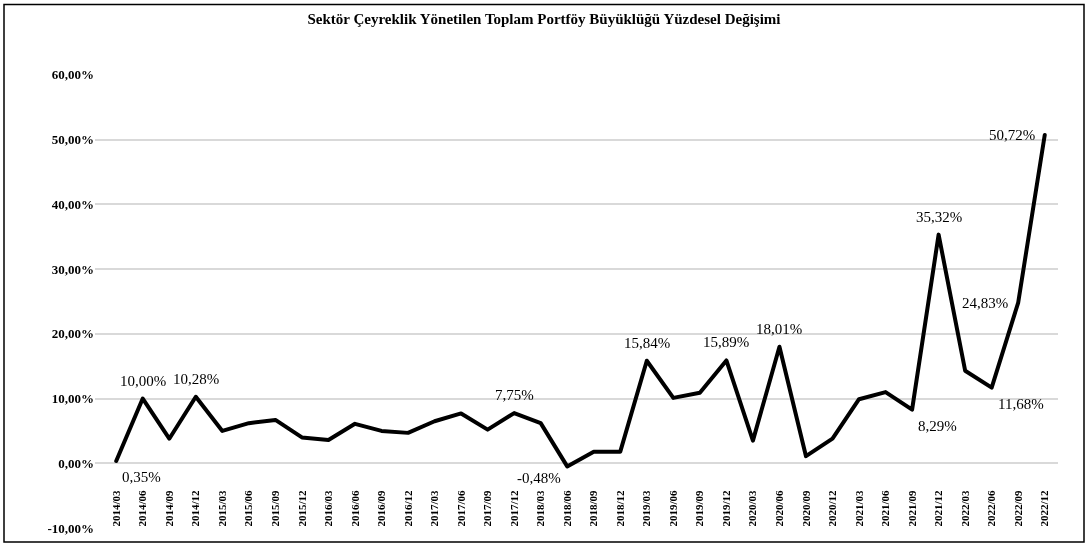  What do you see at coordinates (937, 426) in the screenshot?
I see `data-label: 8,29%` at bounding box center [937, 426].